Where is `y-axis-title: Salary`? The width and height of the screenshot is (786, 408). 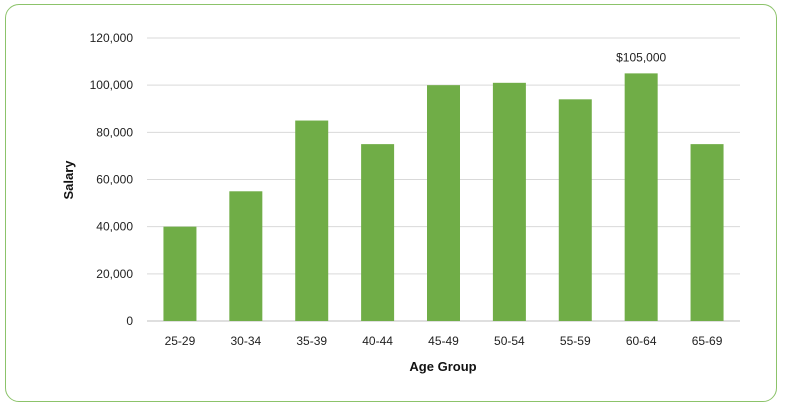
y-axis-title: Salary is located at coordinates (68, 180).